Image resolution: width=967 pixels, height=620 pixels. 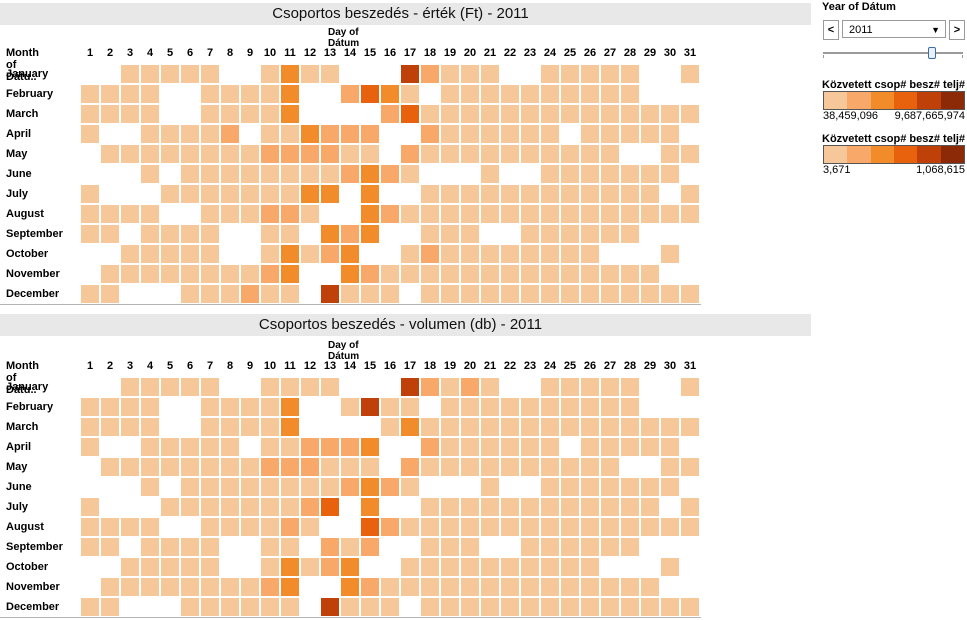 I want to click on year-slider-thumb, so click(x=932, y=53).